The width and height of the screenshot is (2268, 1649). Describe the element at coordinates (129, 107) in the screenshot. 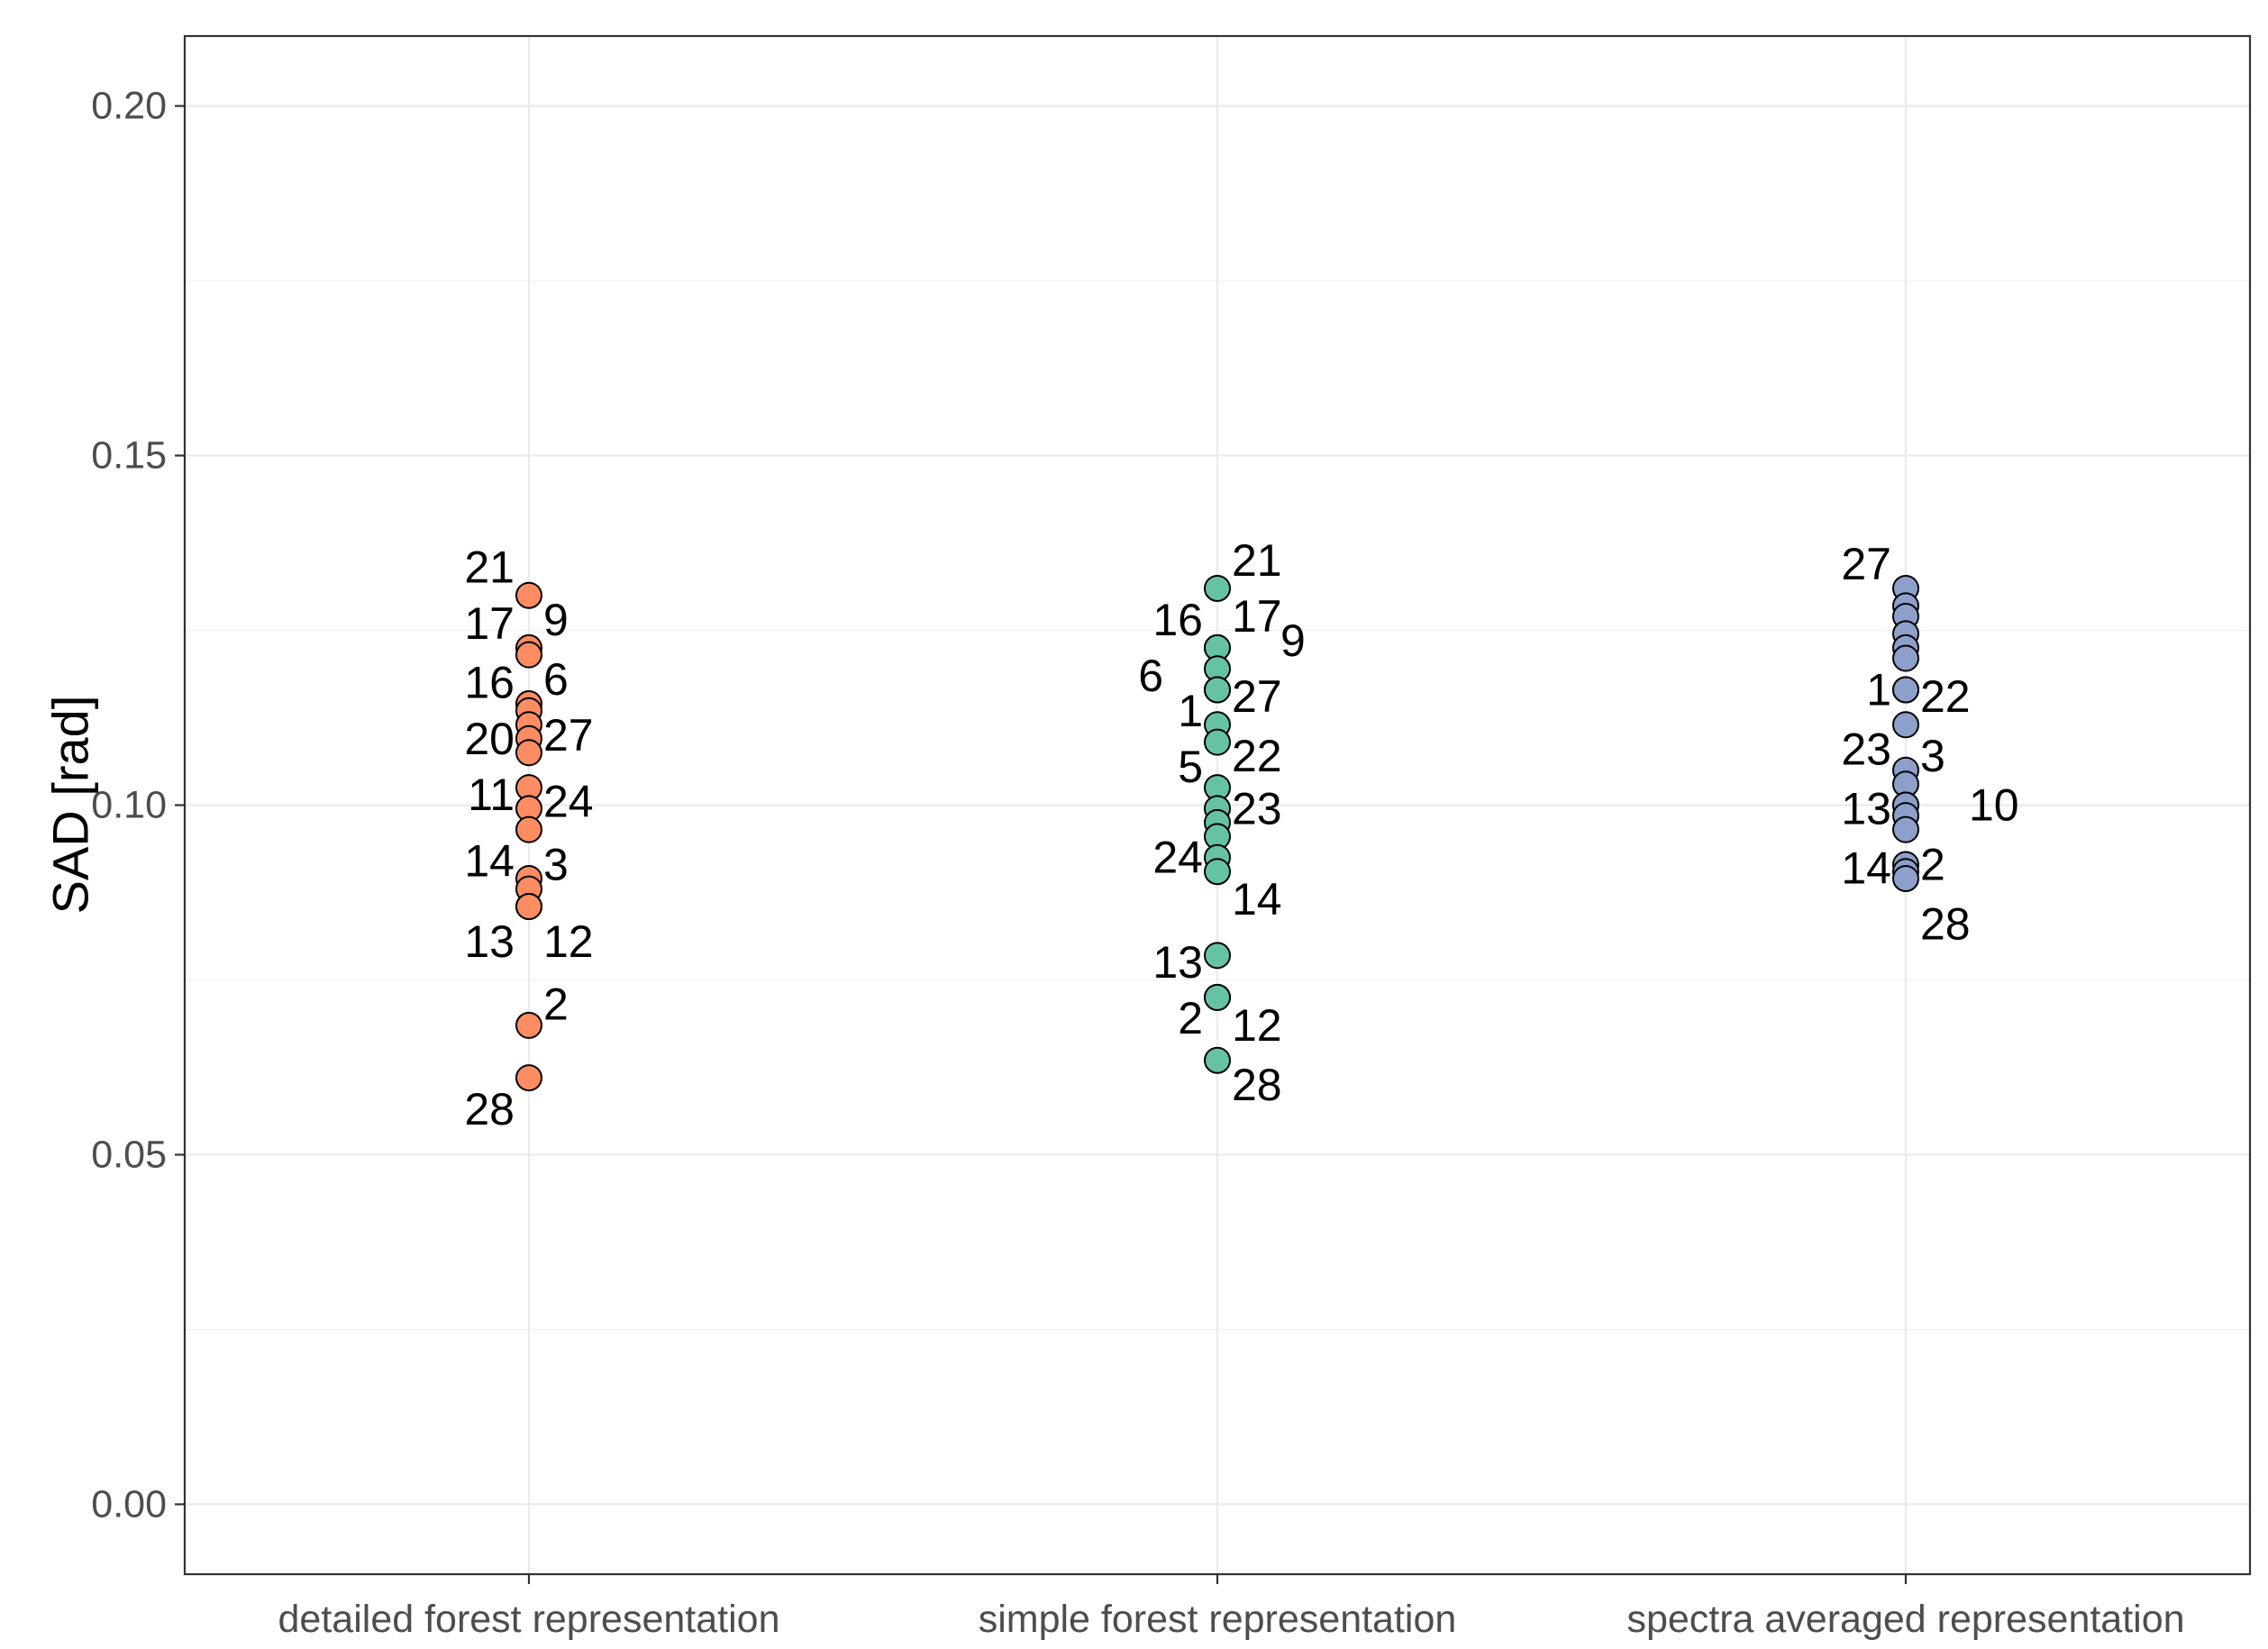

I see `y-tick-label: 0.20` at that location.